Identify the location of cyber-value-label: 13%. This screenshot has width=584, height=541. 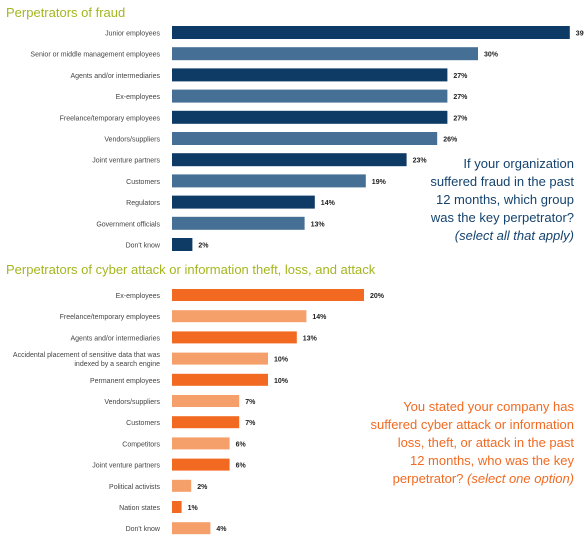
(310, 338).